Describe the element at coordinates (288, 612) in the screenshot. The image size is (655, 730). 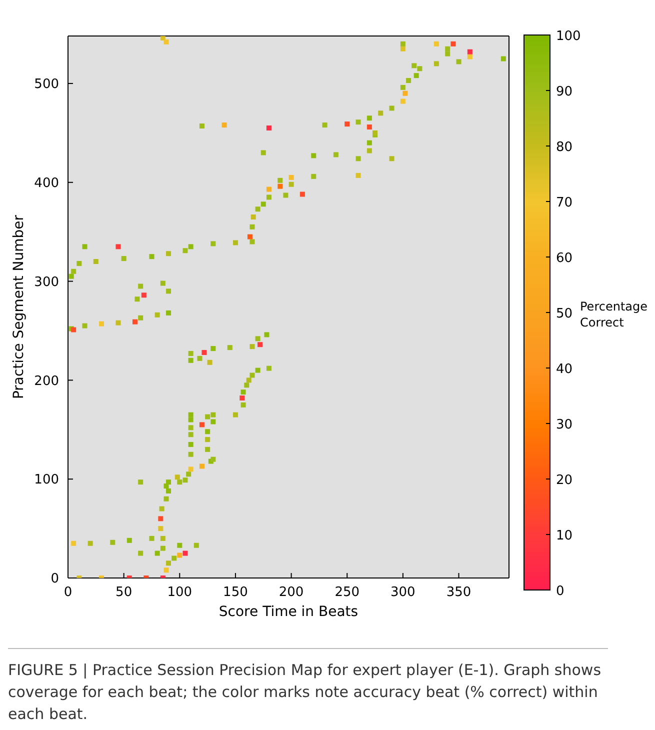
I see `x-axis-title: Score Time in Beats` at that location.